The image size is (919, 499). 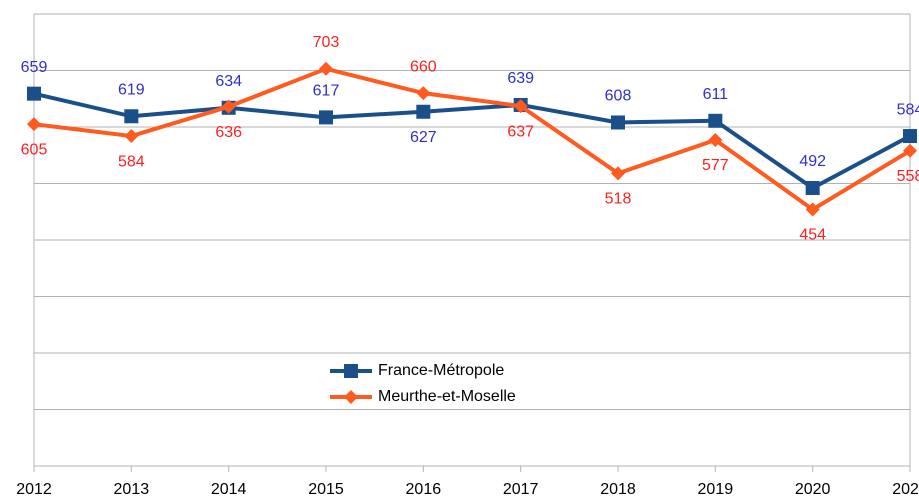 What do you see at coordinates (715, 165) in the screenshot?
I see `data-label: 577` at bounding box center [715, 165].